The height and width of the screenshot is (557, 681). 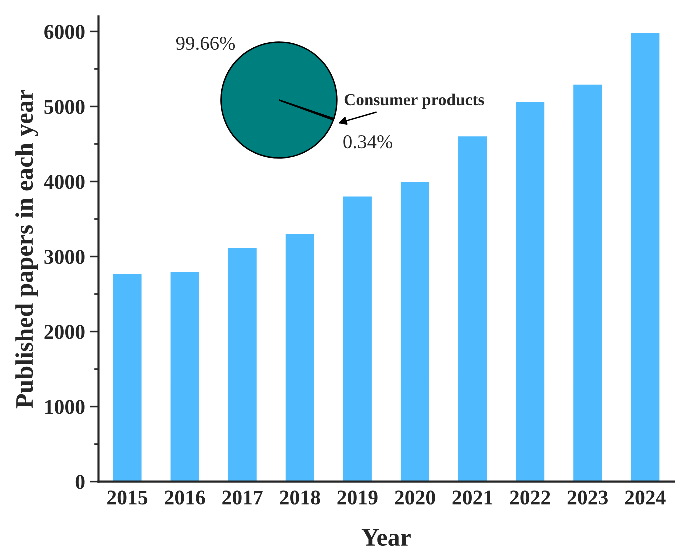 I want to click on pie-slice, so click(x=306, y=110).